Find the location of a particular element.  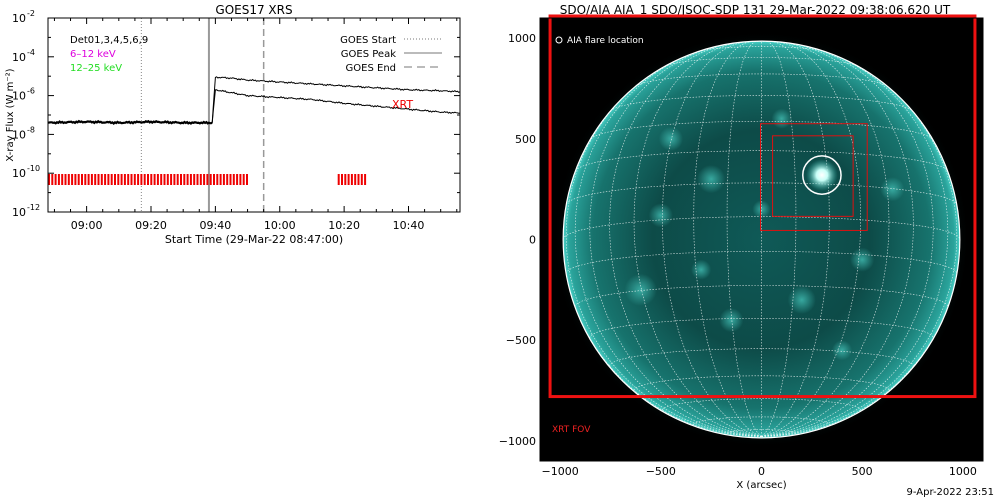

x-tick-label: 10:40 is located at coordinates (409, 225).